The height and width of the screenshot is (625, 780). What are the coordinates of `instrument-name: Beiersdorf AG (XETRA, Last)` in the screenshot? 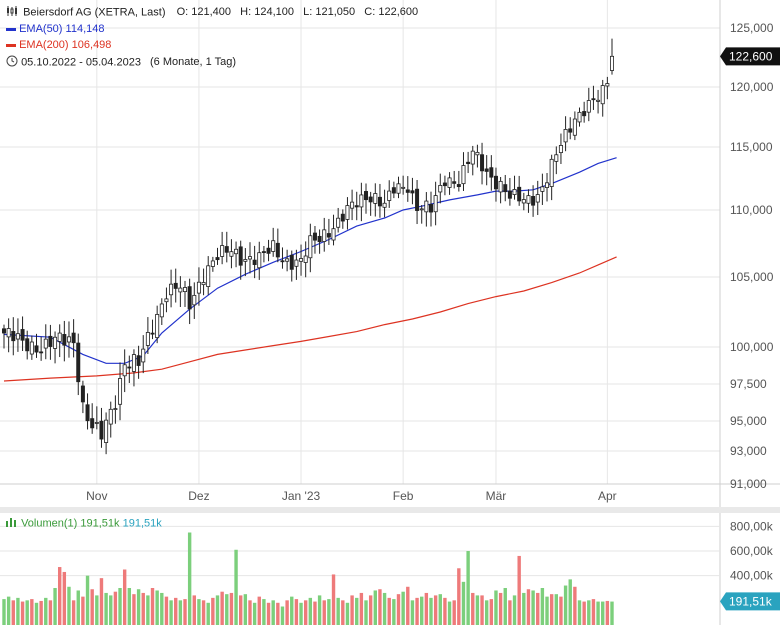 It's located at (94, 12).